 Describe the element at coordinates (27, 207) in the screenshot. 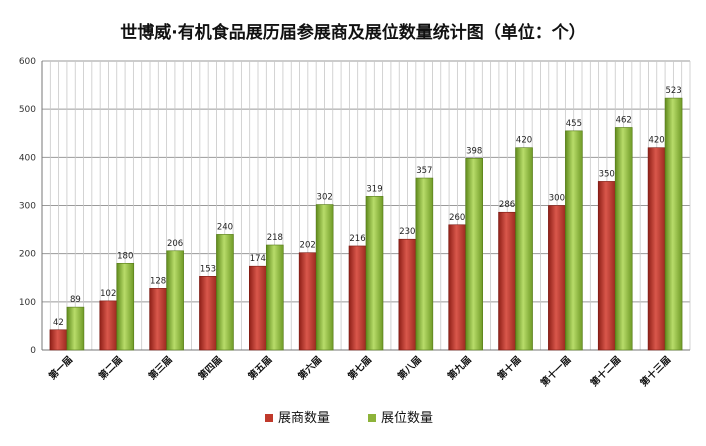

I see `y-tick-label: 300` at that location.